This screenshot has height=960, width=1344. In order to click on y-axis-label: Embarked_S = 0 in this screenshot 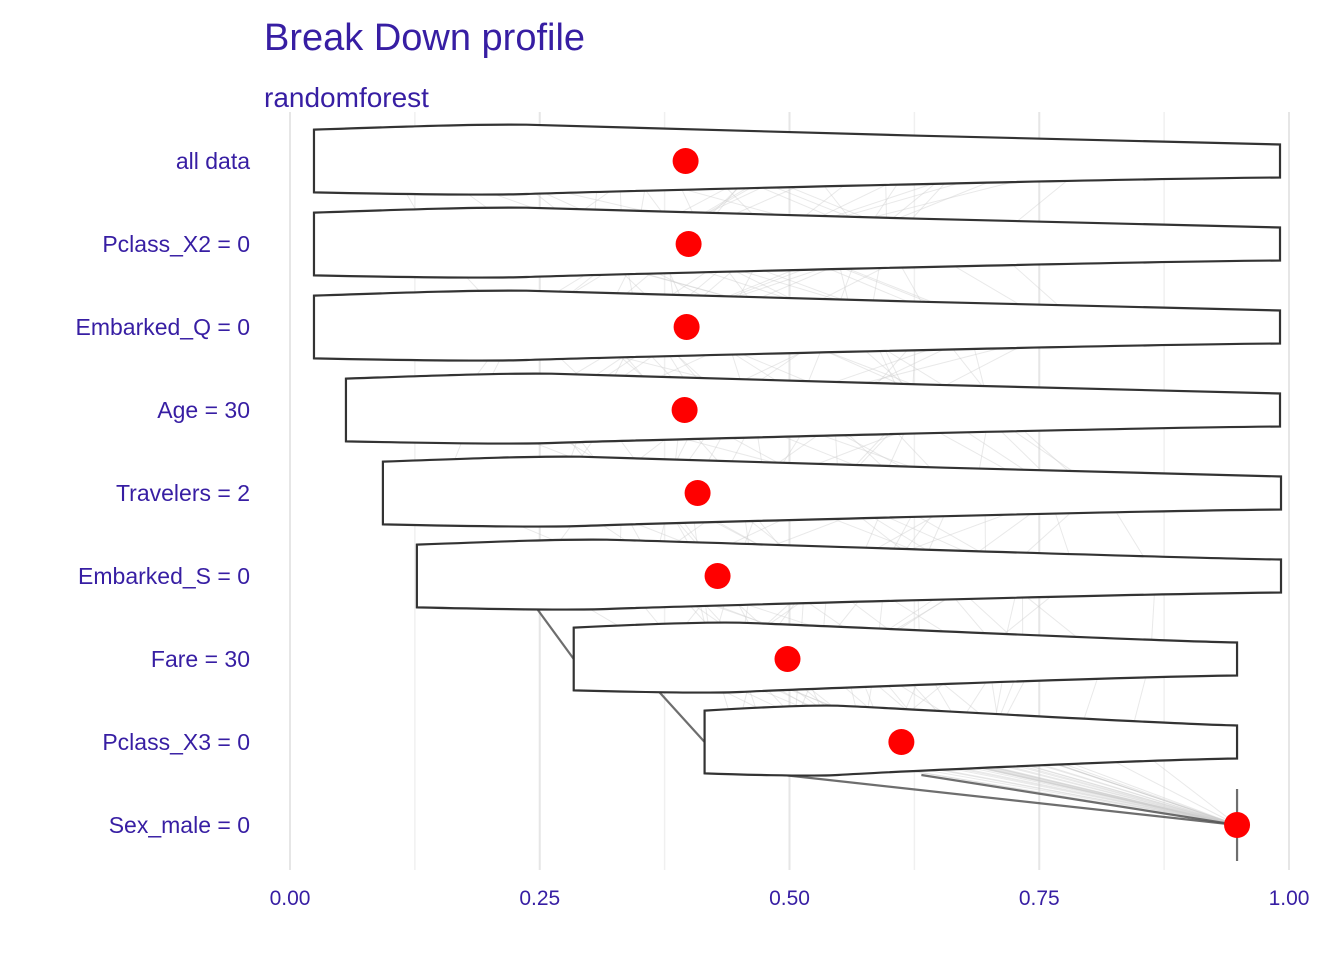, I will do `click(164, 576)`.